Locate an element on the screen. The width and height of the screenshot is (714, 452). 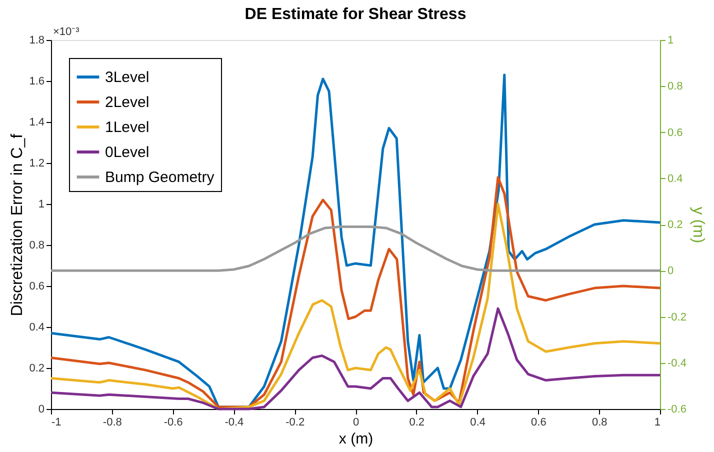
x-tick-label: 0 is located at coordinates (356, 422).